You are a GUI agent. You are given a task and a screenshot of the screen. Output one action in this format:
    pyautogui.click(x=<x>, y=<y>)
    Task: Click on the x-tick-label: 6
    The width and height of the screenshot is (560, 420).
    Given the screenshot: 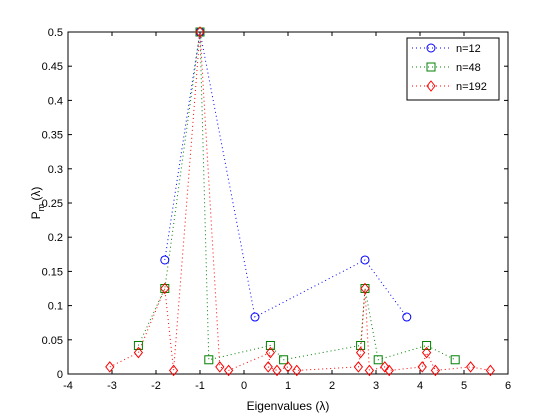 What is the action you would take?
    pyautogui.click(x=508, y=386)
    